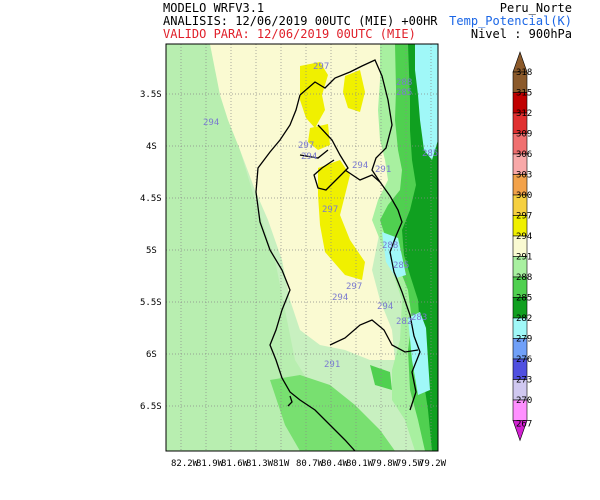 Image resolution: width=600 pixels, height=500 pixels. Describe the element at coordinates (385, 464) in the screenshot. I see `lon-tick: 79.8W` at that location.